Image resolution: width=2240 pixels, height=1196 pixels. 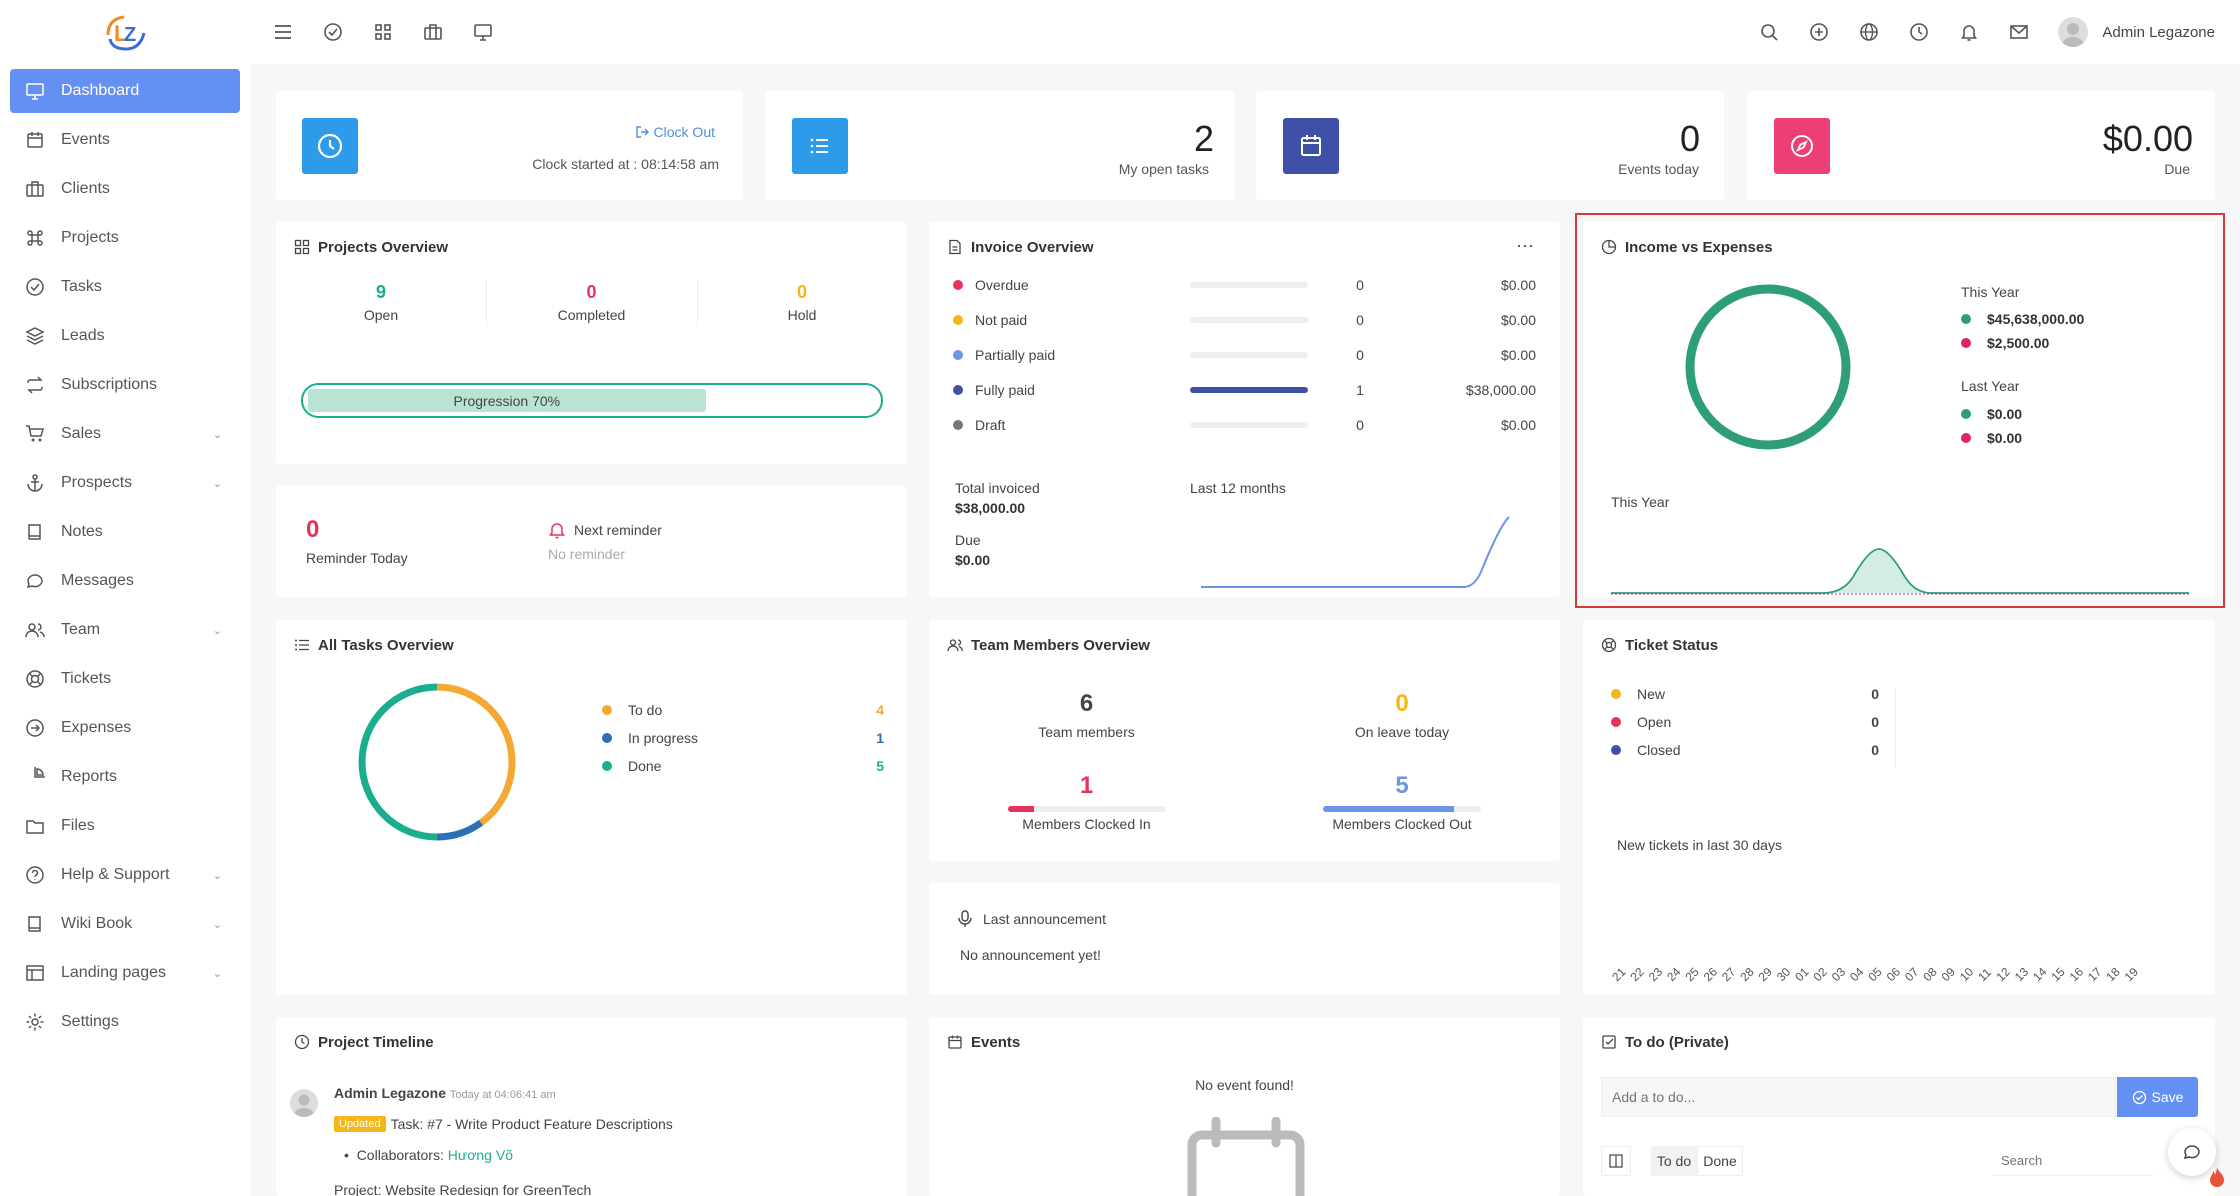 What do you see at coordinates (1967, 975) in the screenshot?
I see `day-tick-label: 10` at bounding box center [1967, 975].